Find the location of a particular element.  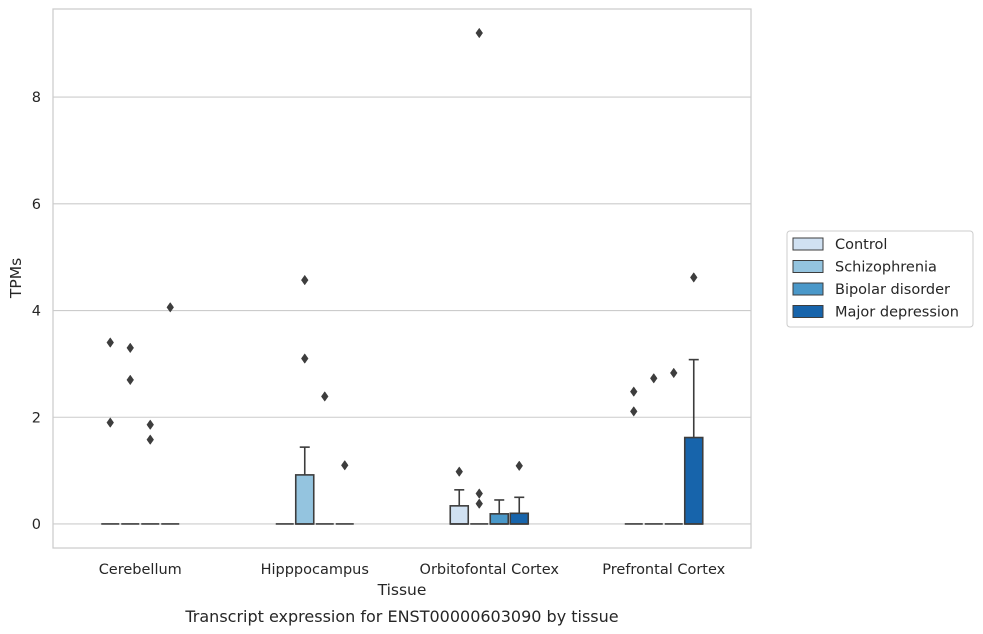

legend-item: Major depression is located at coordinates (875, 313).